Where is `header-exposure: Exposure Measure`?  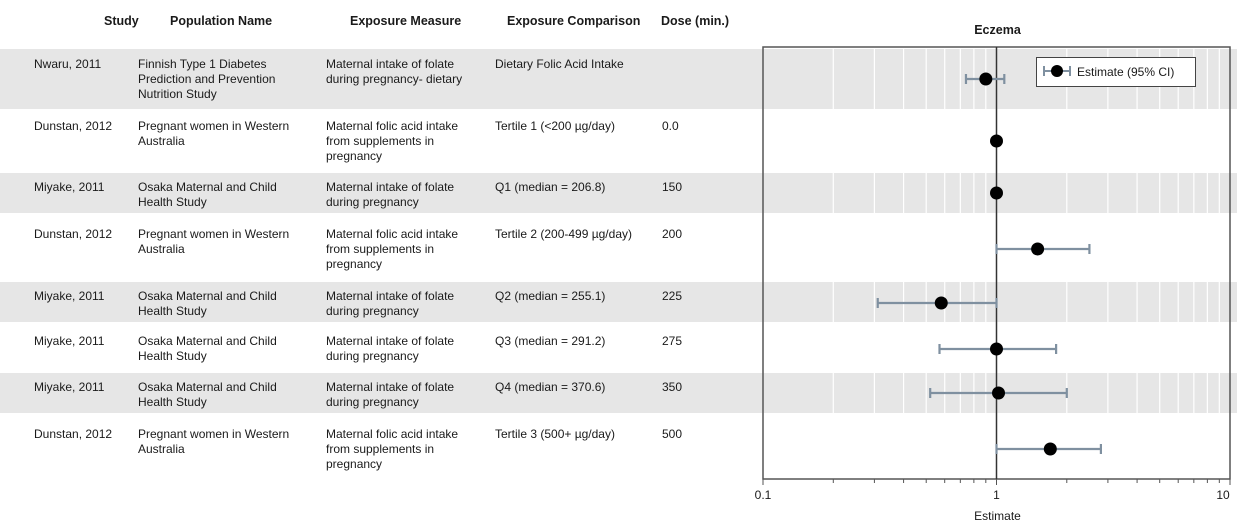 header-exposure: Exposure Measure is located at coordinates (406, 21).